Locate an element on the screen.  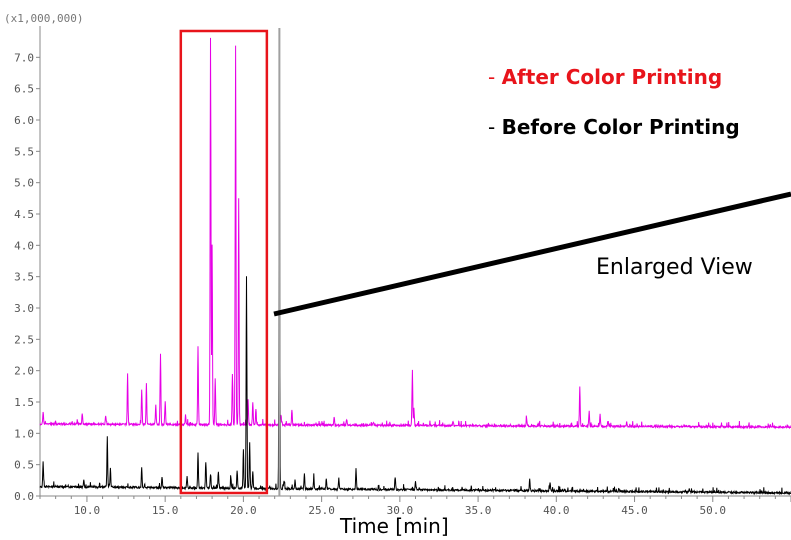
legend-item-after: - After Color Printing is located at coordinates (605, 77).